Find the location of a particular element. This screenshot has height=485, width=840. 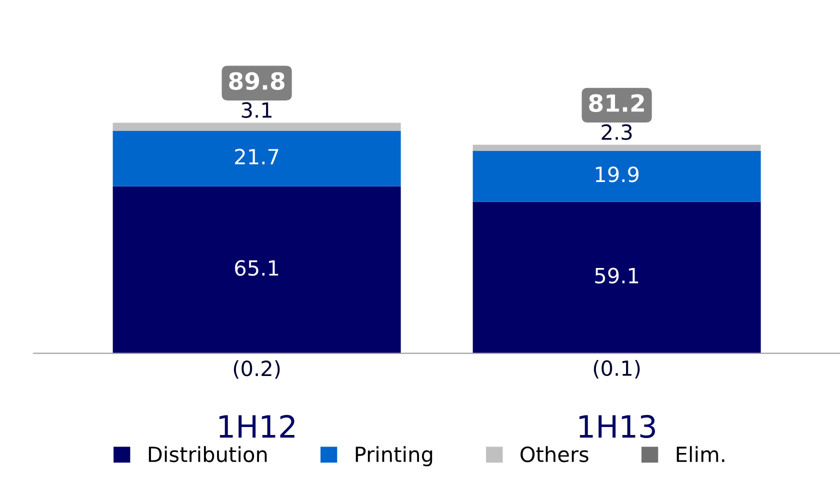

legend-label: Distribution is located at coordinates (207, 454).